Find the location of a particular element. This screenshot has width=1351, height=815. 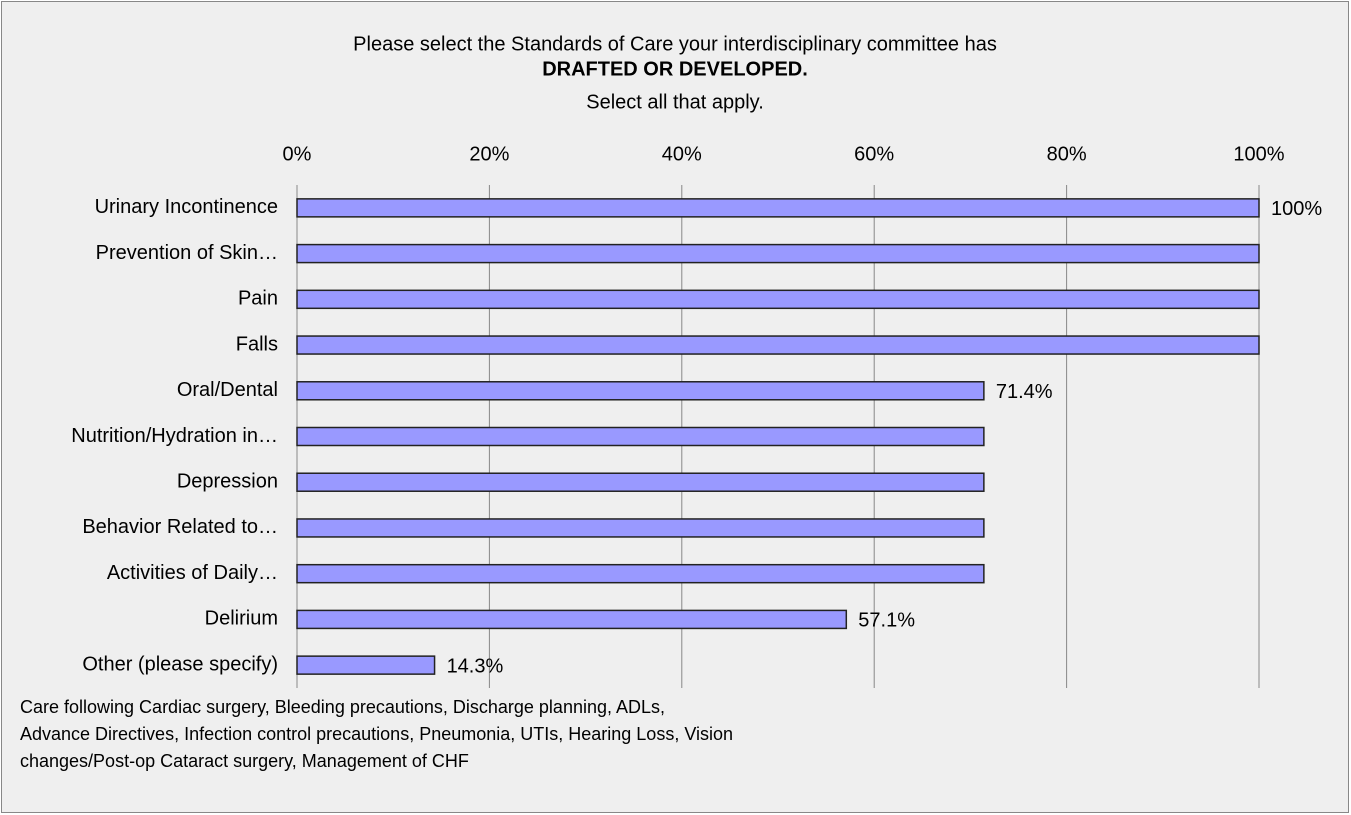

data-label: 71.4% is located at coordinates (1024, 392).